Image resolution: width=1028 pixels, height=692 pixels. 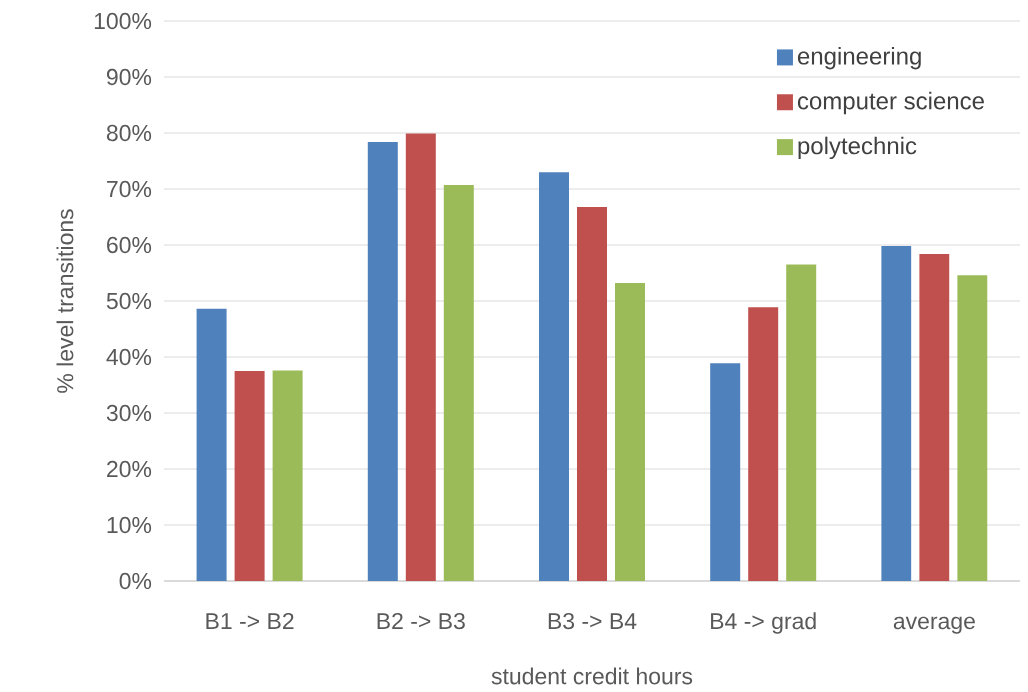 What do you see at coordinates (763, 623) in the screenshot?
I see `x-tick-label: B4 -> grad` at bounding box center [763, 623].